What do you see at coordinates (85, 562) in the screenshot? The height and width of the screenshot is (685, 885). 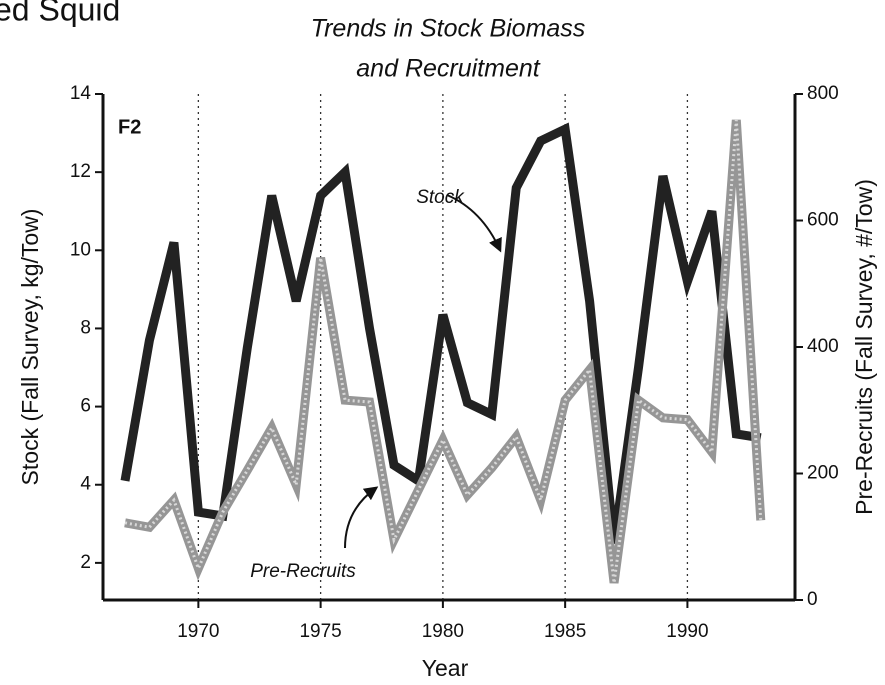 I see `y-tick-label: 2` at bounding box center [85, 562].